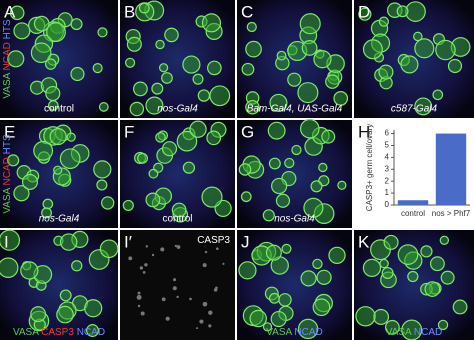 The width and height of the screenshot is (474, 340). I want to click on bar, so click(451, 169).